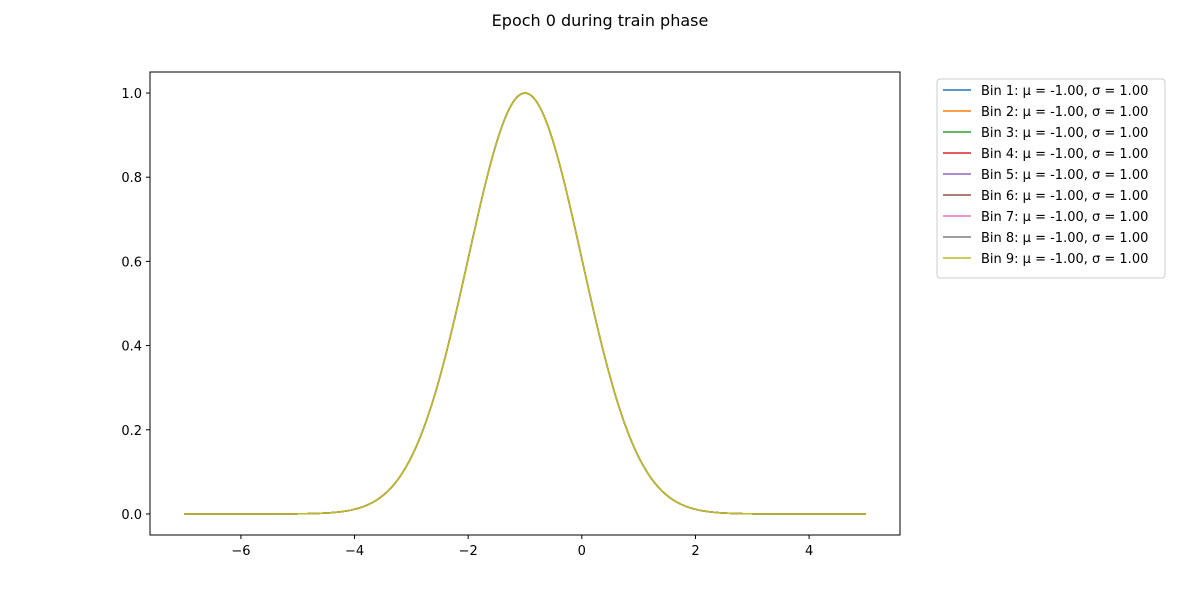 The height and width of the screenshot is (600, 1200). I want to click on x-tick-label: −2, so click(468, 551).